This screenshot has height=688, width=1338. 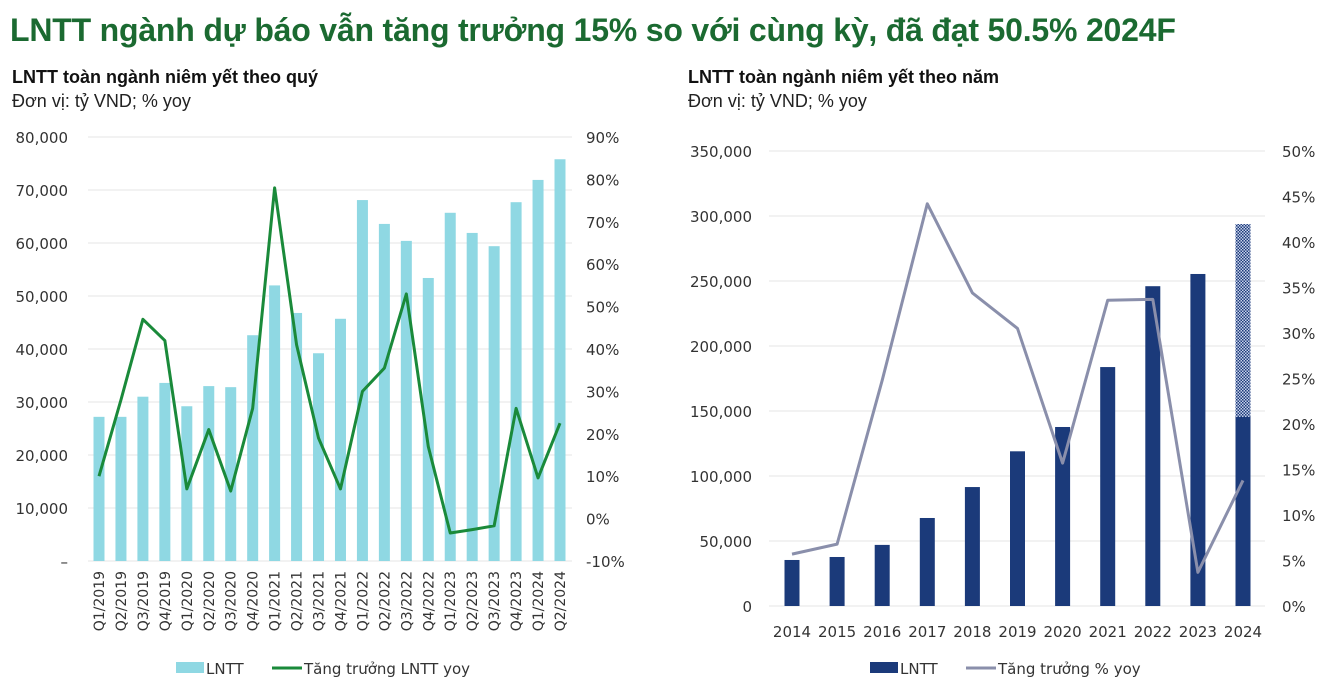 What do you see at coordinates (777, 101) in the screenshot?
I see `right-chart-unit: Đơn vị: tỷ VND; % yoy` at bounding box center [777, 101].